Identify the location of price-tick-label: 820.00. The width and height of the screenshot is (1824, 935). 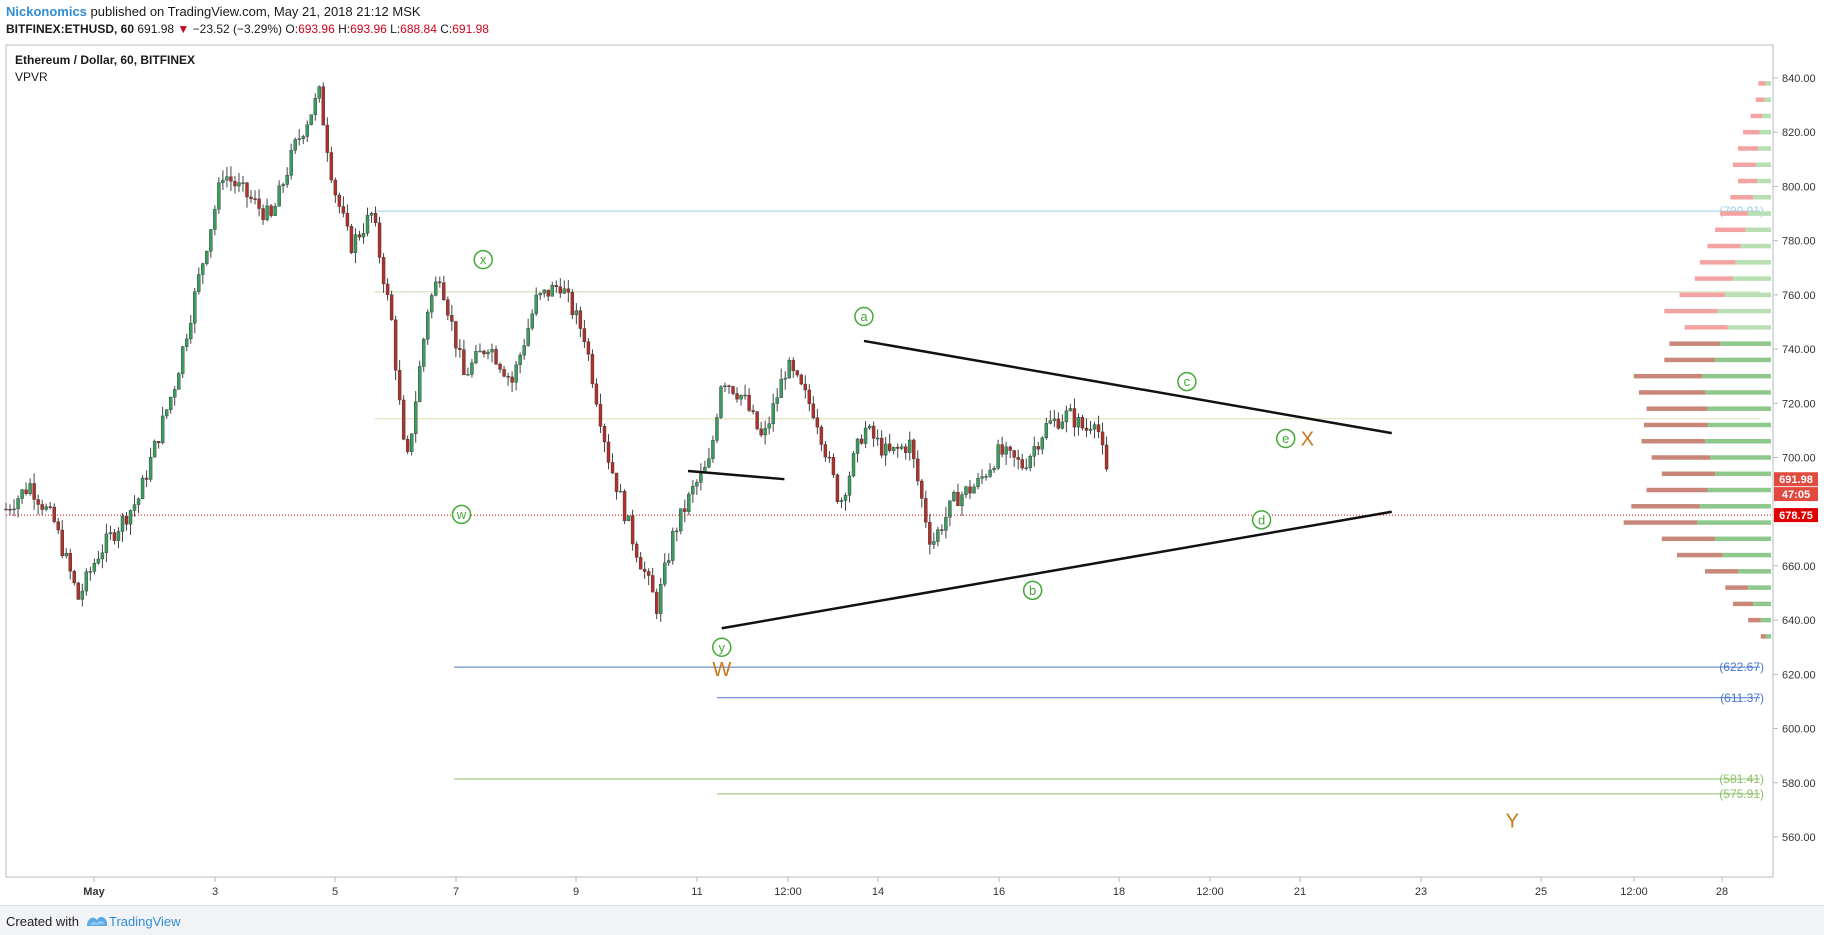
(1799, 133).